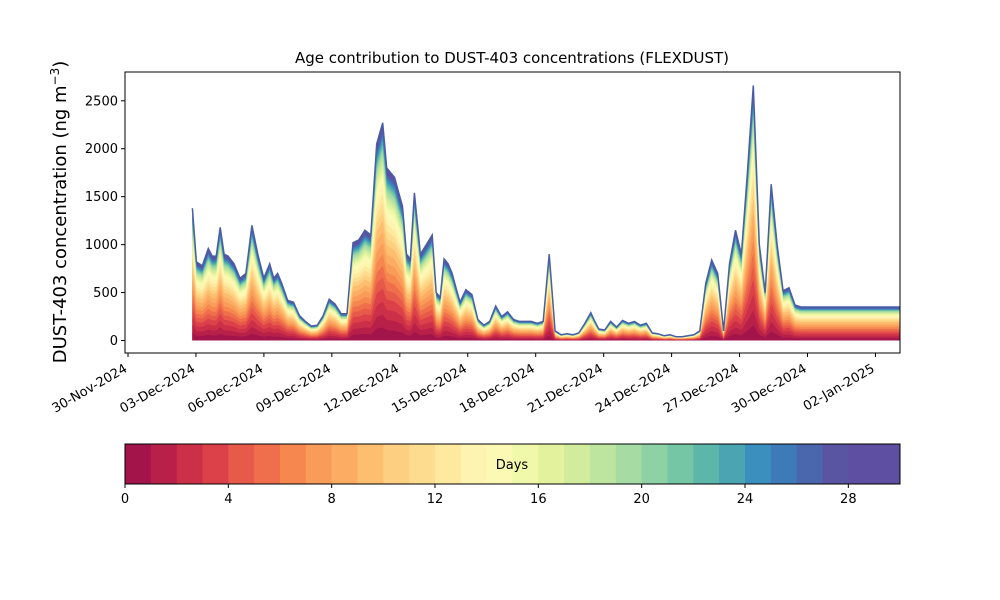 The width and height of the screenshot is (1000, 600). Describe the element at coordinates (435, 499) in the screenshot. I see `colorbar-tick-label: 12` at that location.